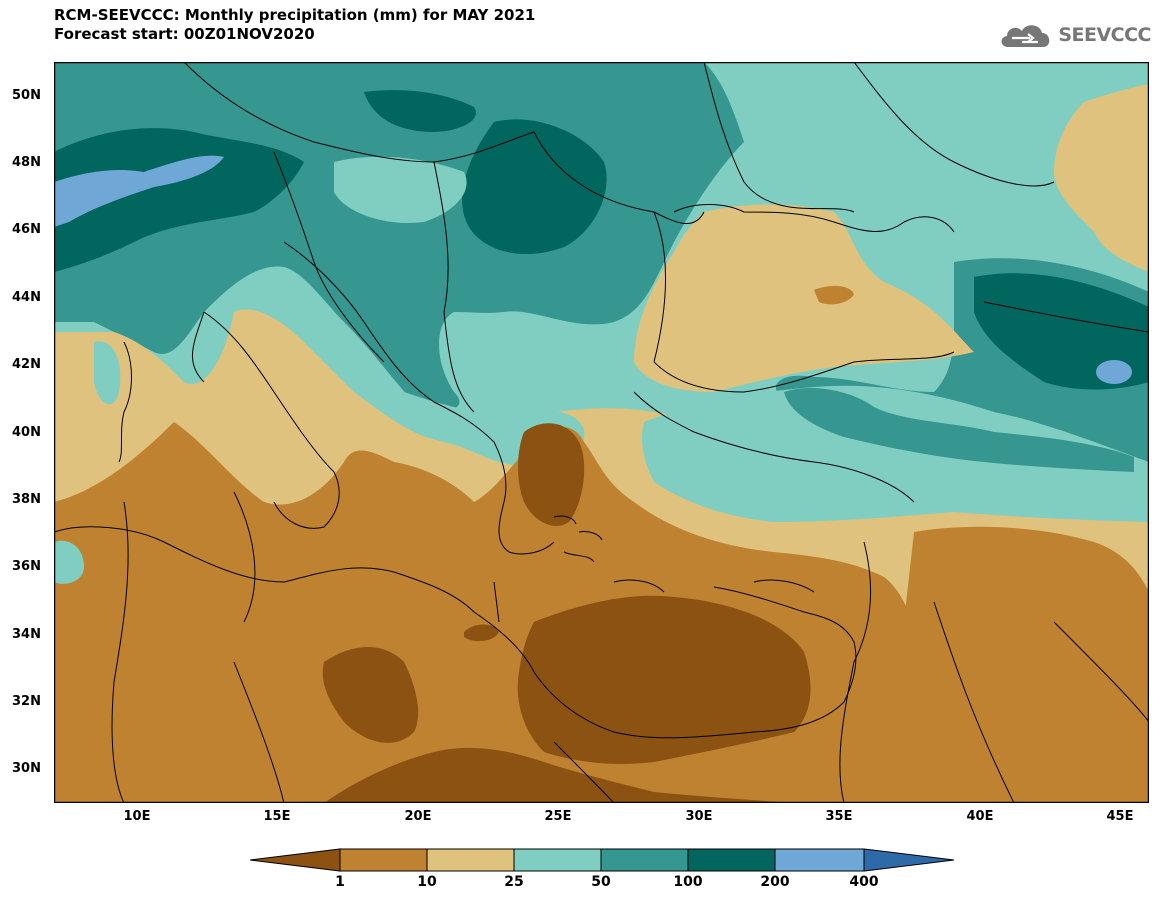  I want to click on lat-label-34n: 34N, so click(26, 634).